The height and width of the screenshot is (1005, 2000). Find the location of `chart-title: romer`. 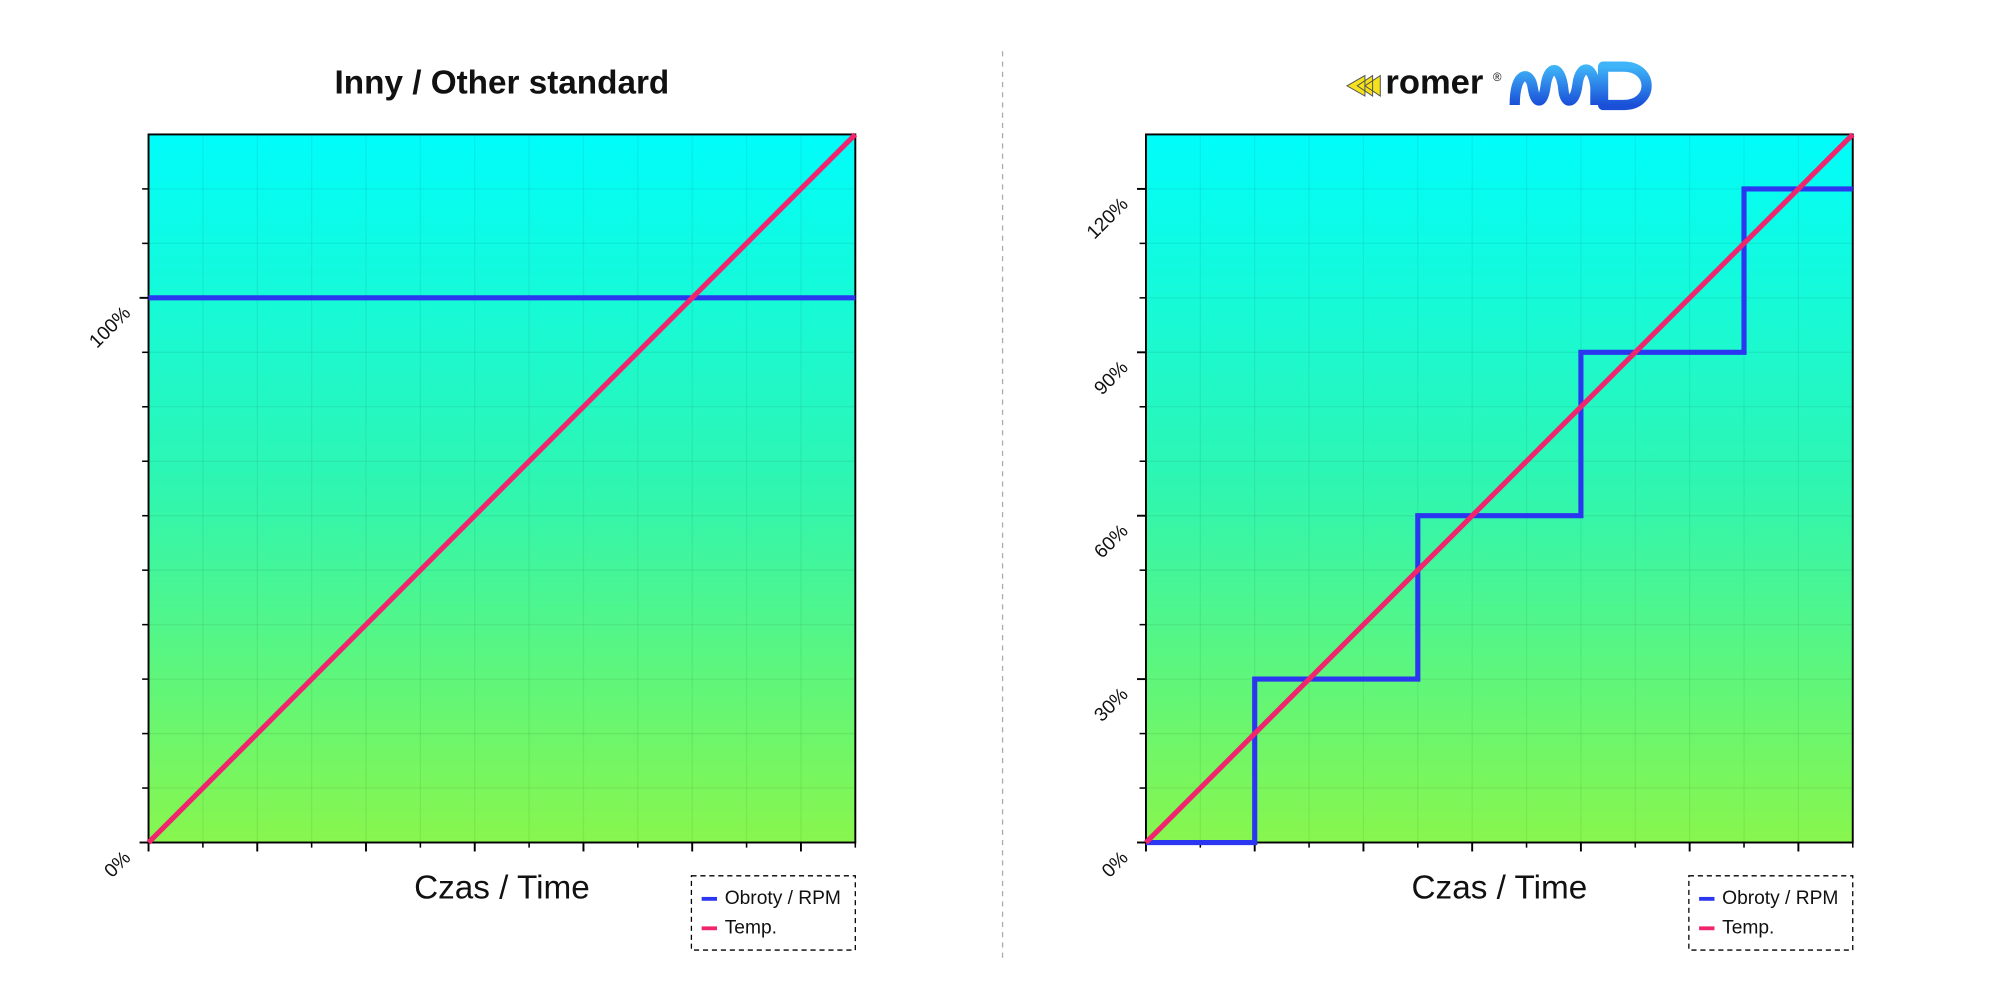

chart-title: romer is located at coordinates (1434, 83).